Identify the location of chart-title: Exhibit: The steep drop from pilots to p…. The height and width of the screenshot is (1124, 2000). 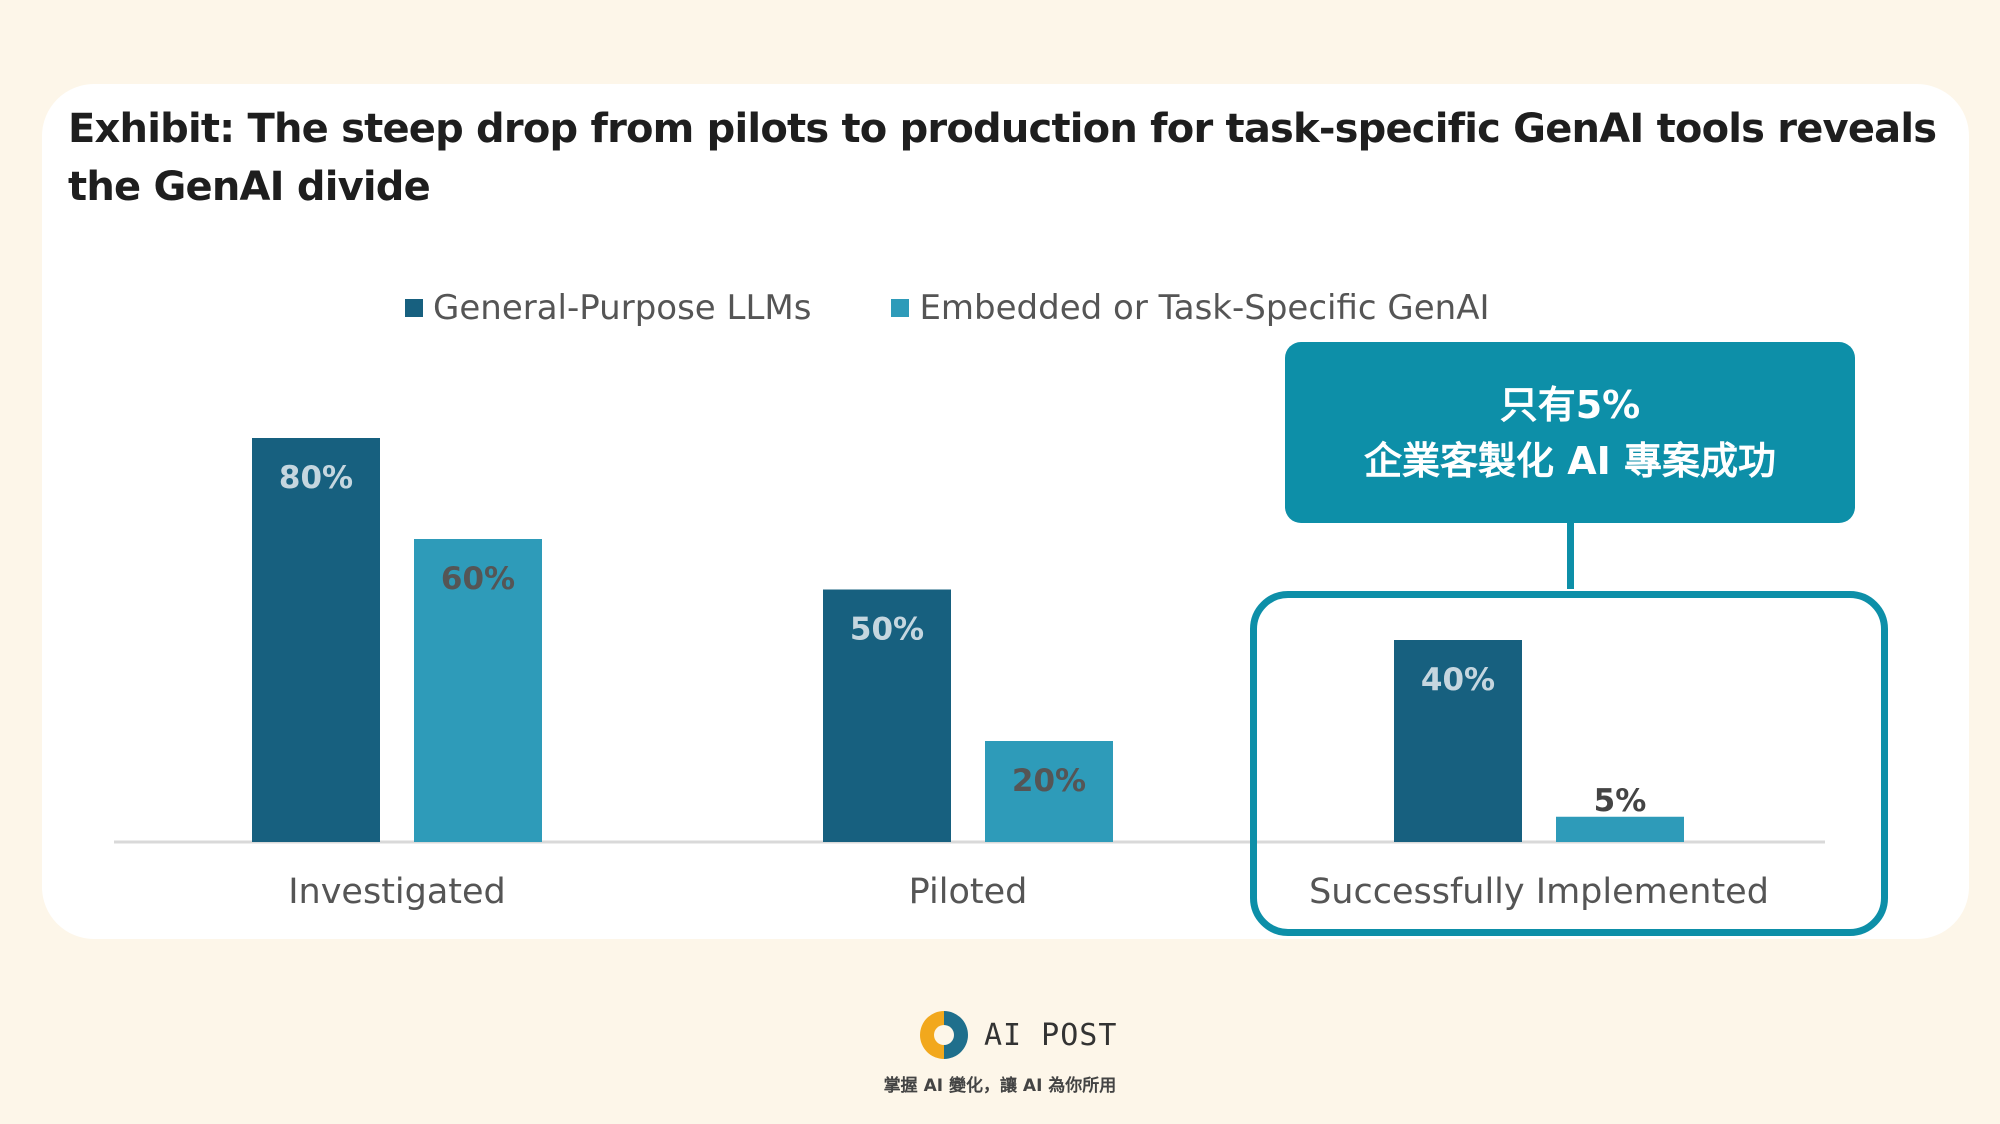
(1002, 158).